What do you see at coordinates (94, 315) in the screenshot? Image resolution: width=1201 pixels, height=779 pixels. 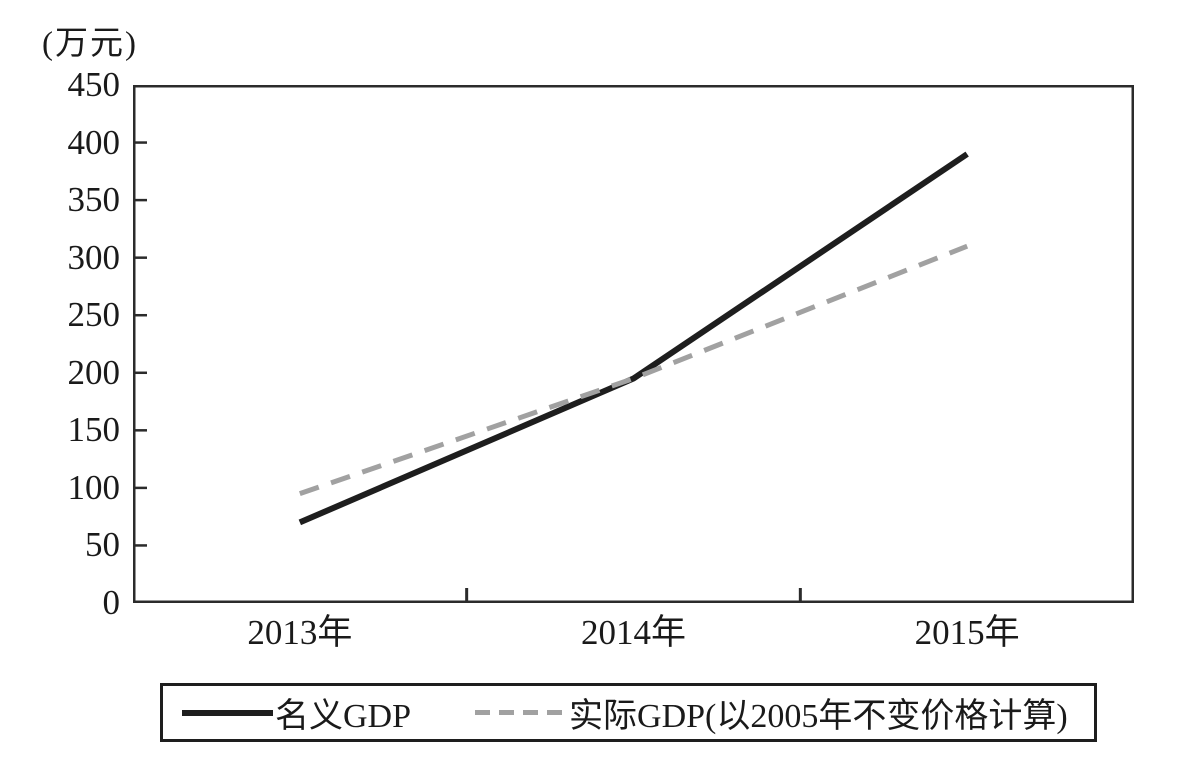 I see `y-tick-label: 250` at bounding box center [94, 315].